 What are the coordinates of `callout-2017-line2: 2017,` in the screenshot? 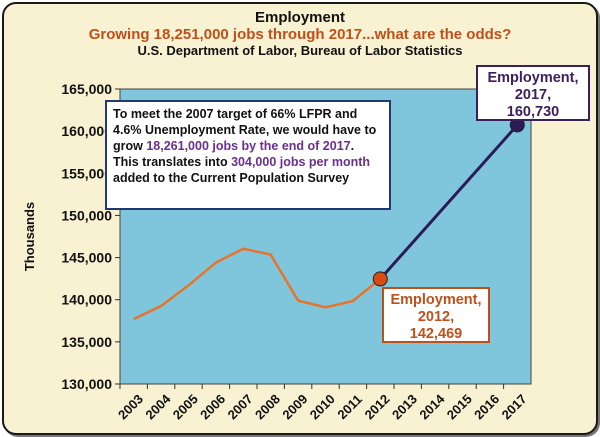 It's located at (533, 95).